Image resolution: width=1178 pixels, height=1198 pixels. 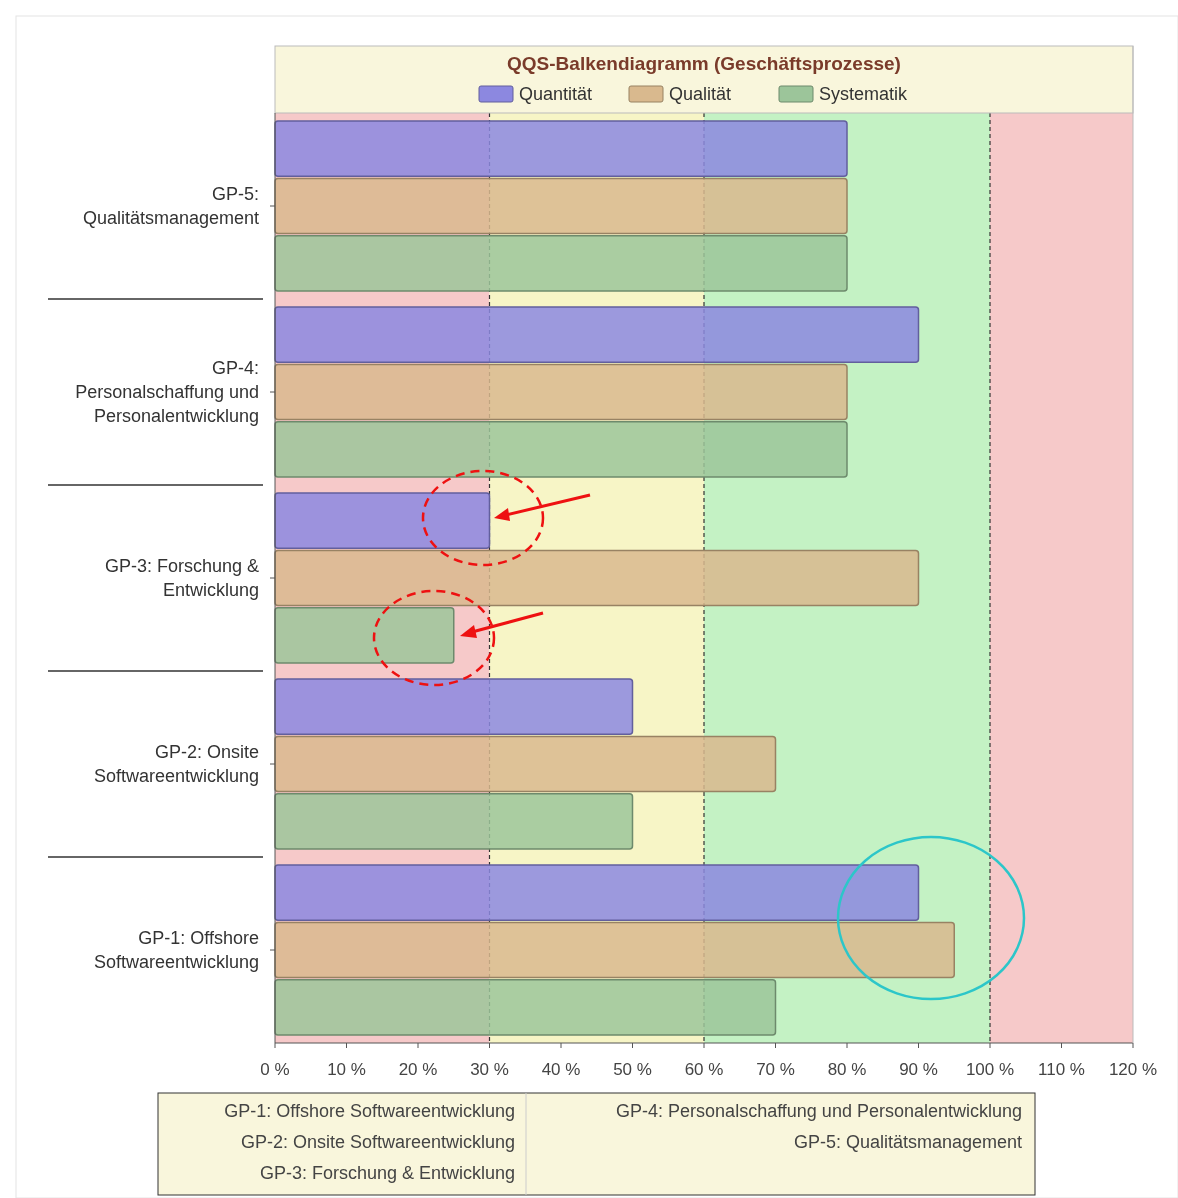 What do you see at coordinates (1061, 1069) in the screenshot?
I see `x-tick-label: 110 %` at bounding box center [1061, 1069].